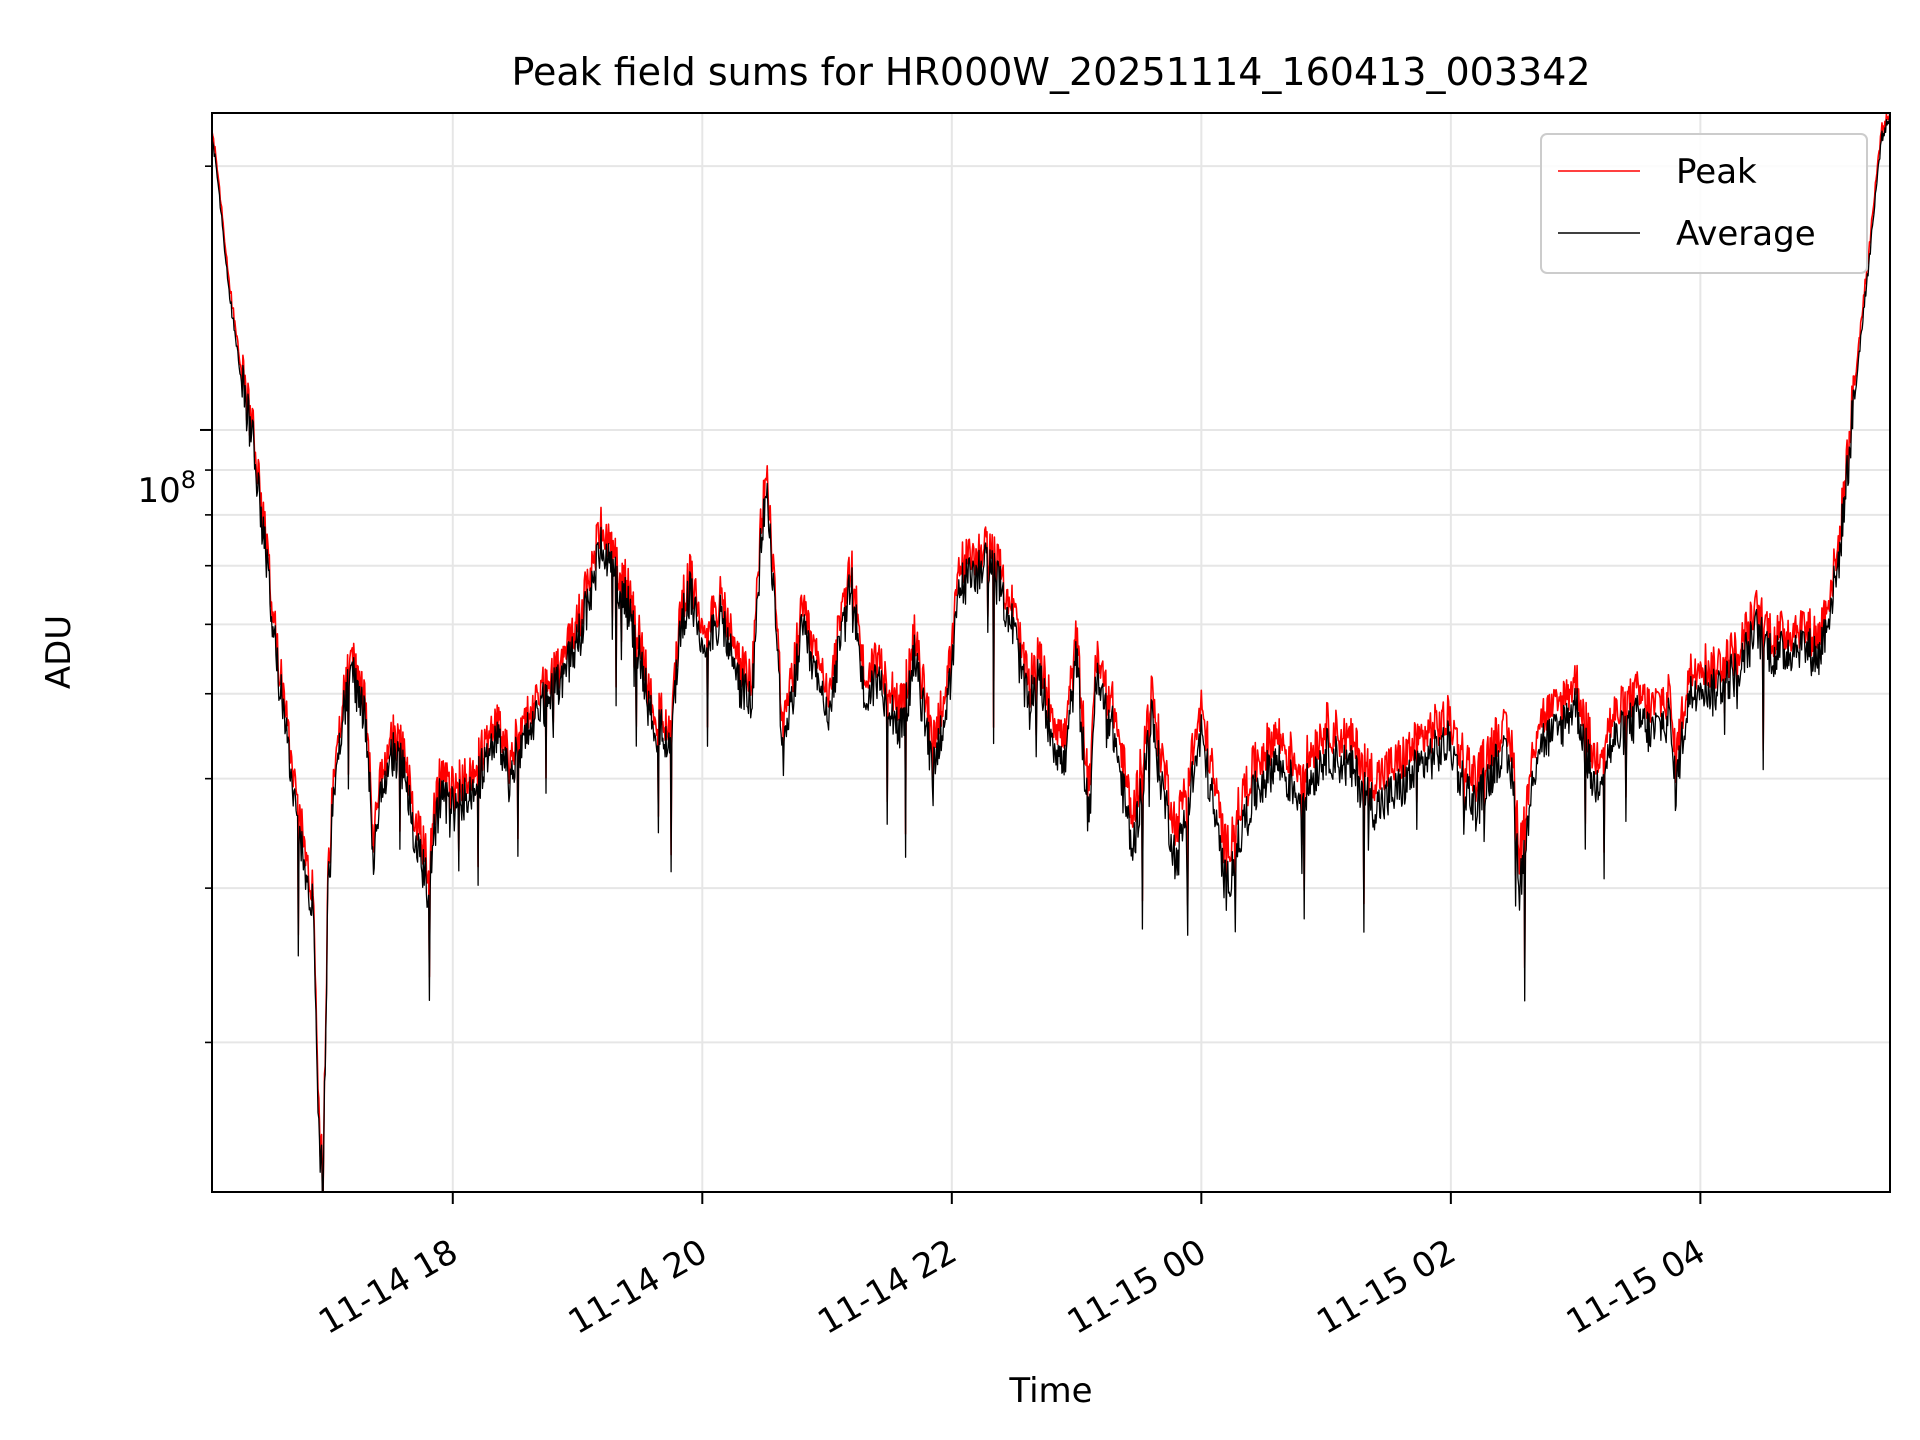 The image size is (1920, 1440). I want to click on legend: Peak Average, so click(1704, 203).